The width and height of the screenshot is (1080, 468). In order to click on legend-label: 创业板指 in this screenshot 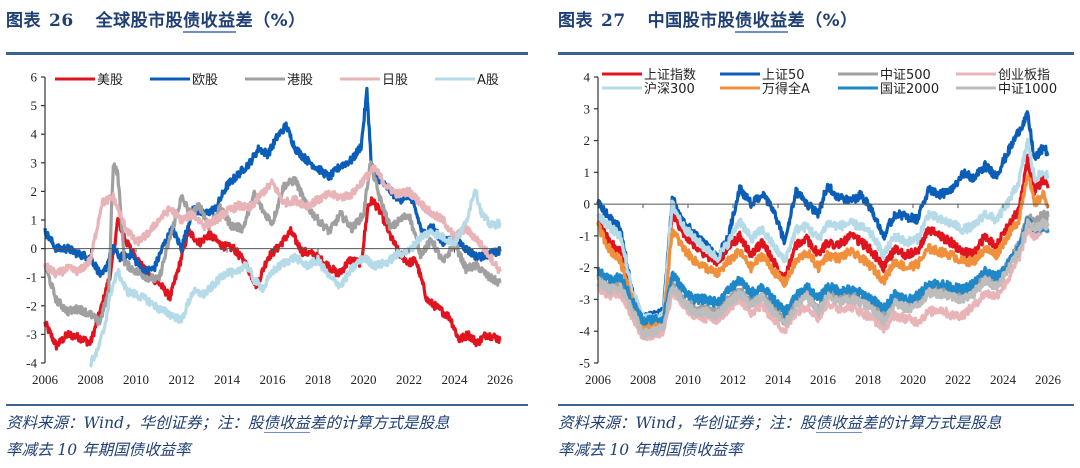, I will do `click(1024, 75)`.